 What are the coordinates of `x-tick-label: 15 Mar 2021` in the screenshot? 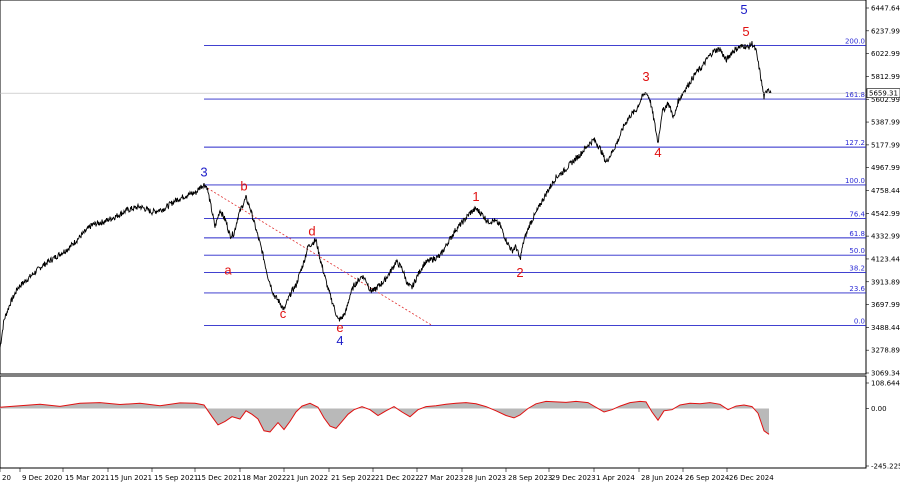 It's located at (87, 478).